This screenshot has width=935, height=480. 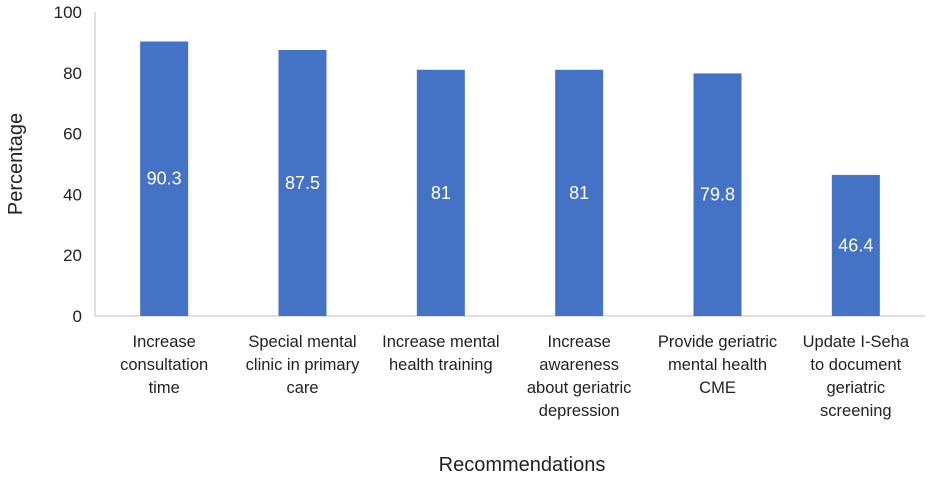 I want to click on category-label: Increase mental health training, so click(x=440, y=353).